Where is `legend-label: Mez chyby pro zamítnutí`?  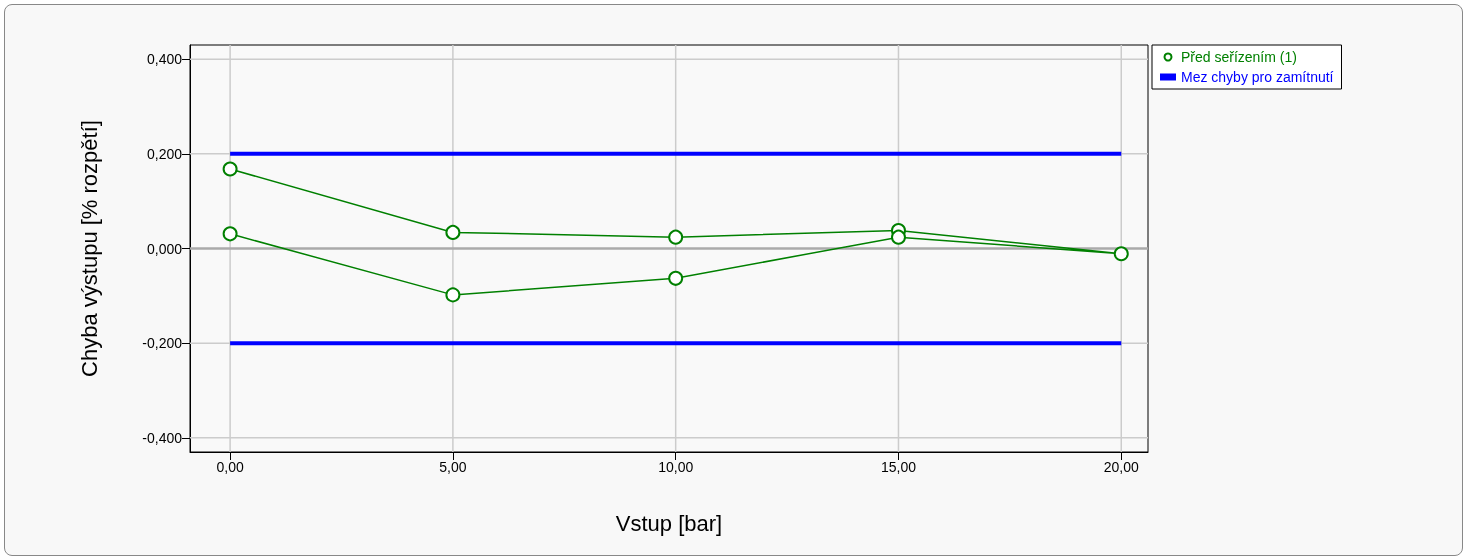
legend-label: Mez chyby pro zamítnutí is located at coordinates (1257, 77).